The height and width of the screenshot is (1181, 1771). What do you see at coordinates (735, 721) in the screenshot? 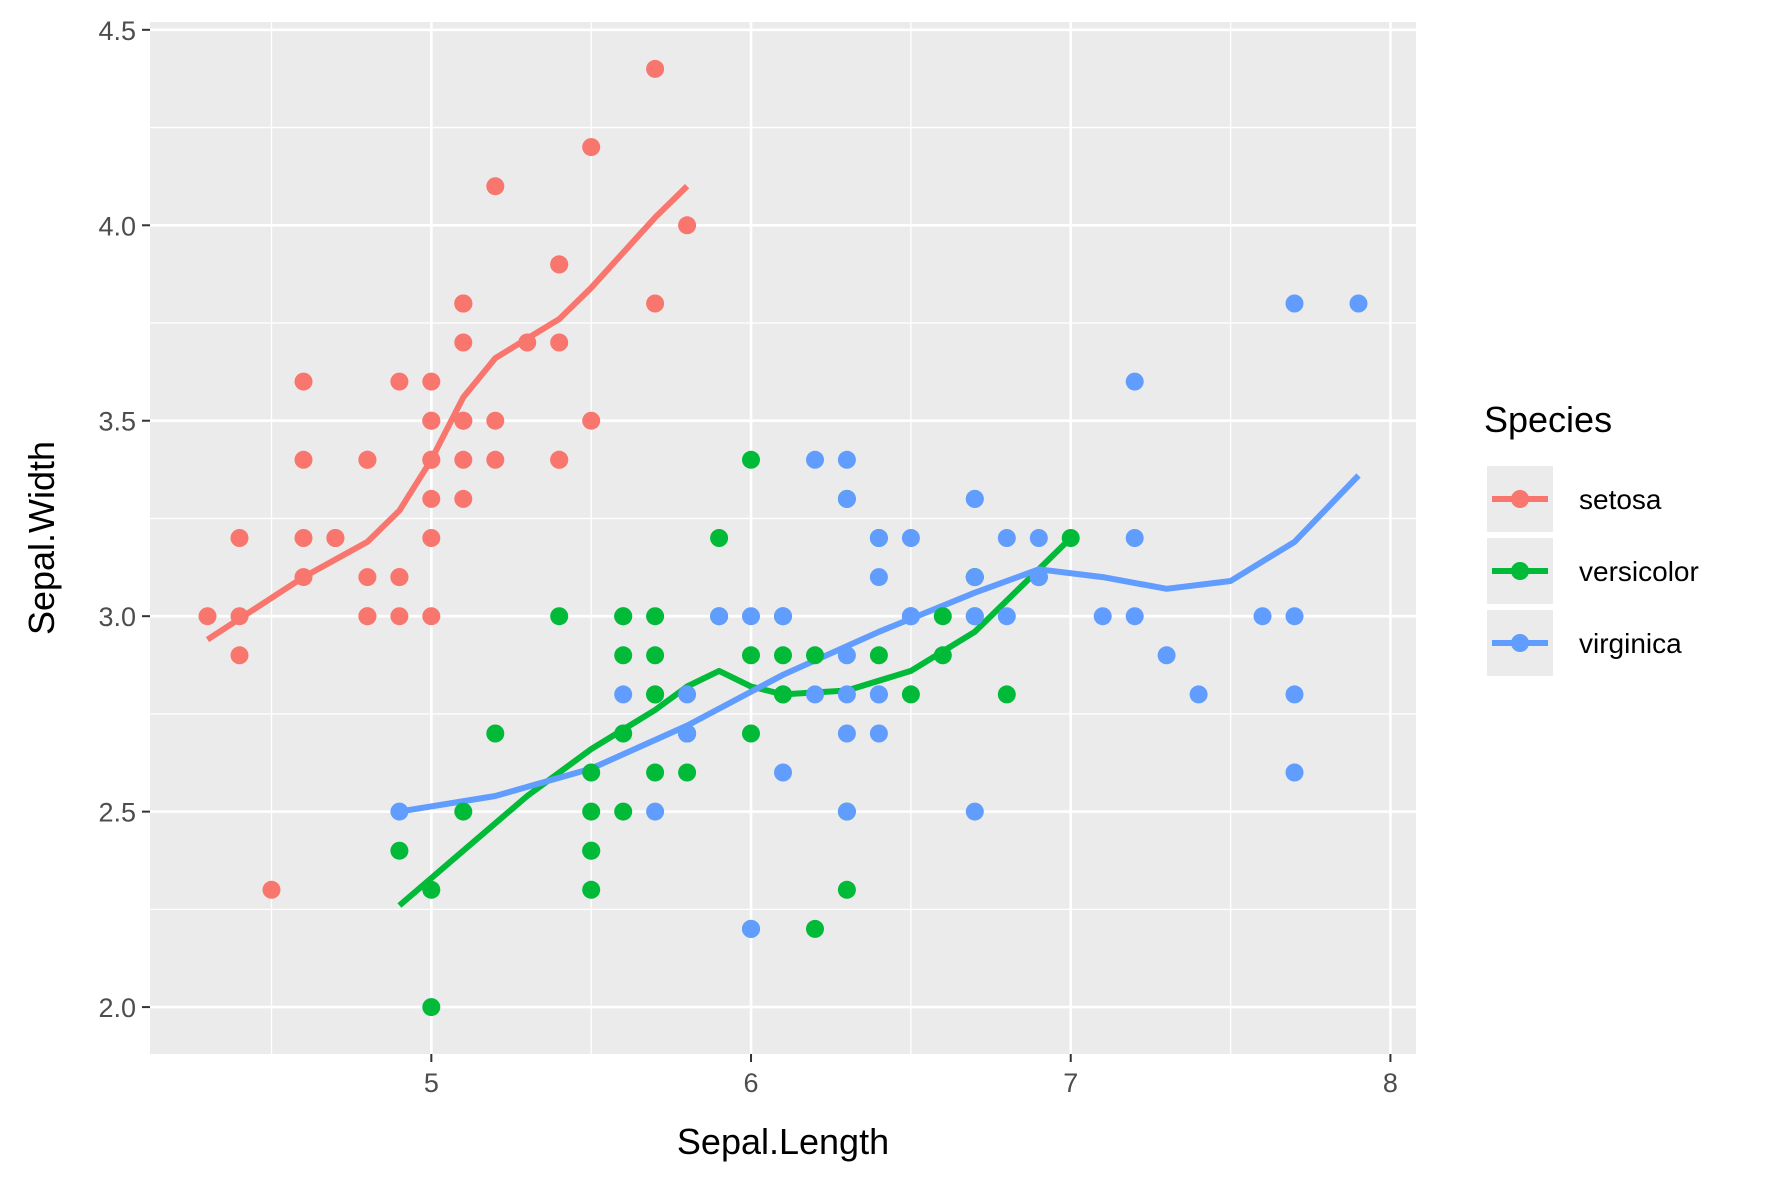
I see `smooth-line-versicolor` at bounding box center [735, 721].